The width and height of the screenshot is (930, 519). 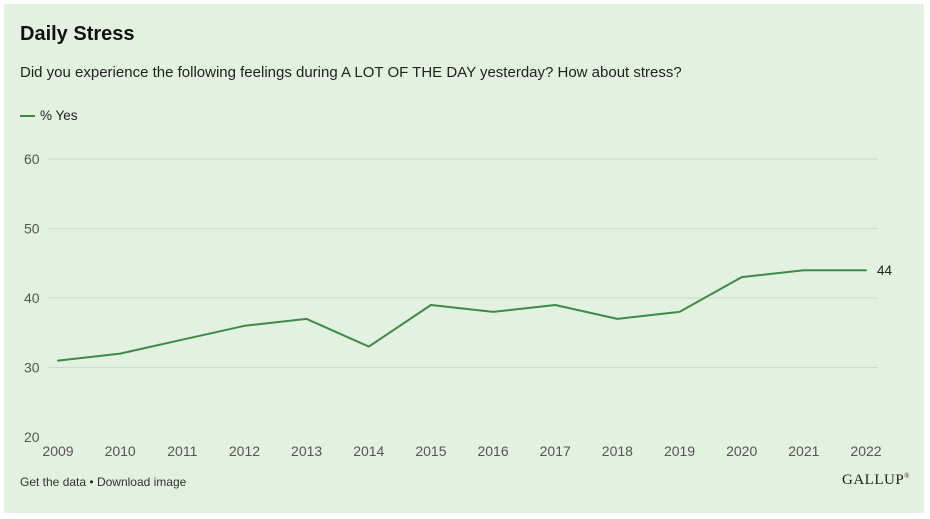 I want to click on get-data-link: Get the data, so click(x=53, y=482).